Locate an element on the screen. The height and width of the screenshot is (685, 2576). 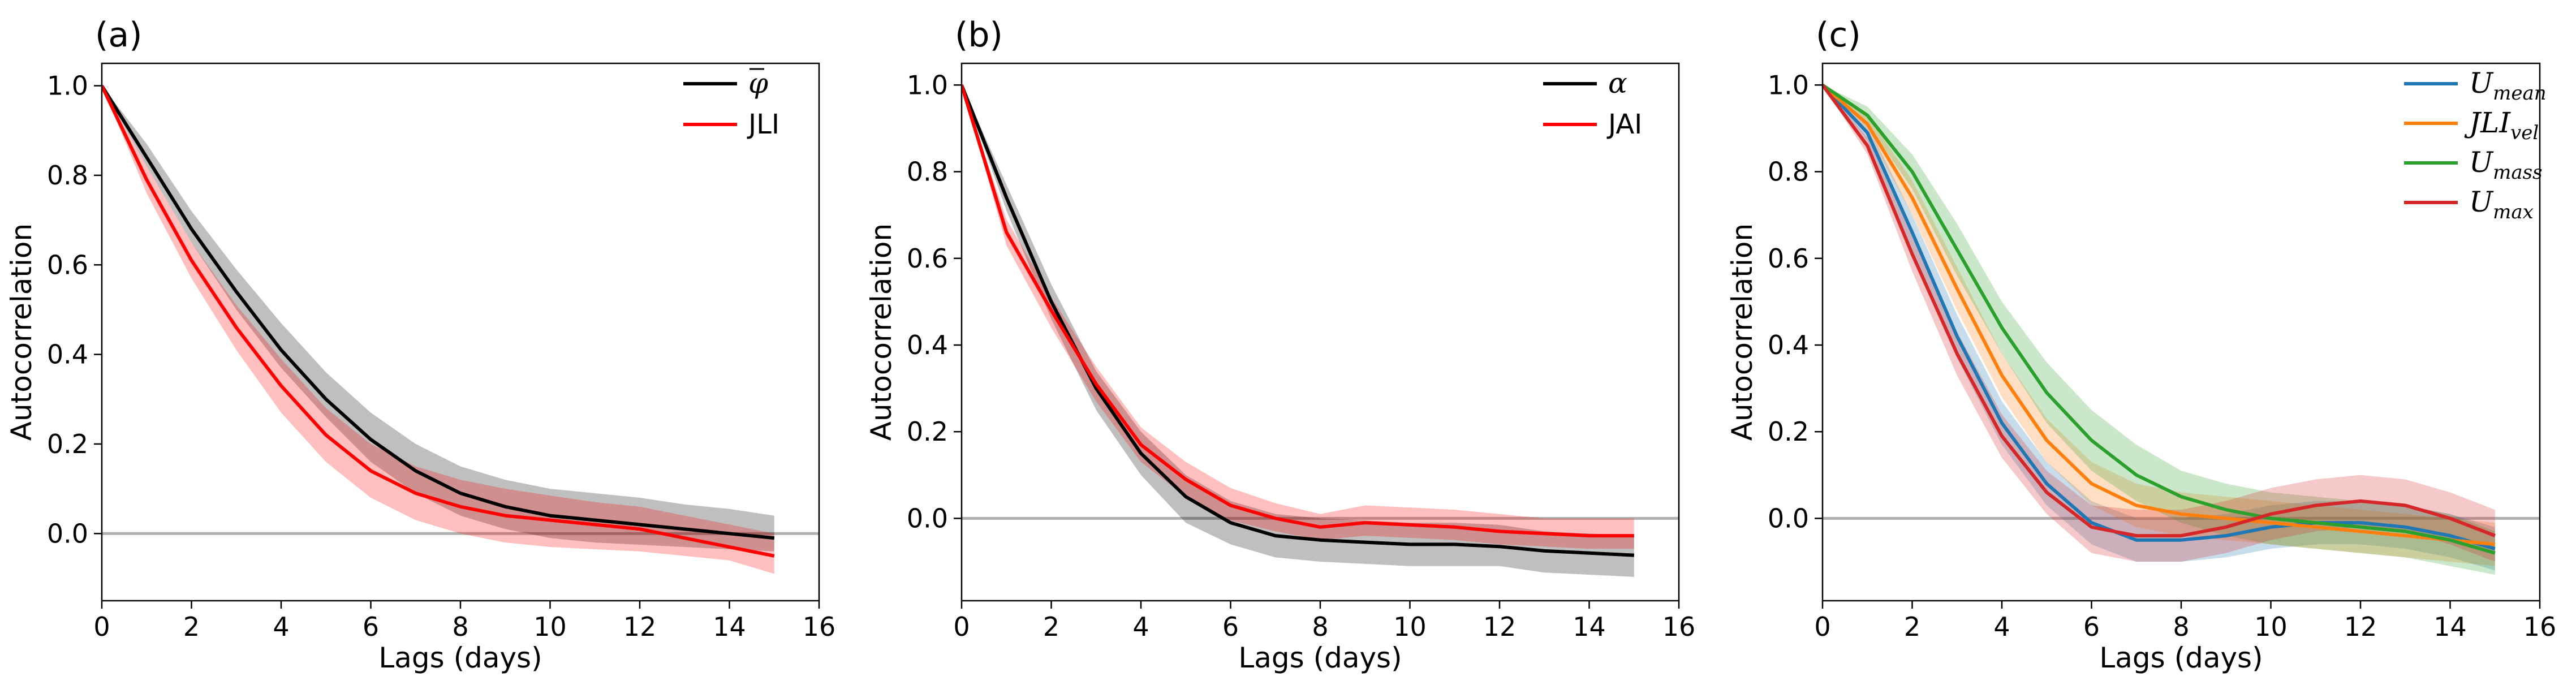
legend-label-1: JLIvel is located at coordinates (2501, 125).